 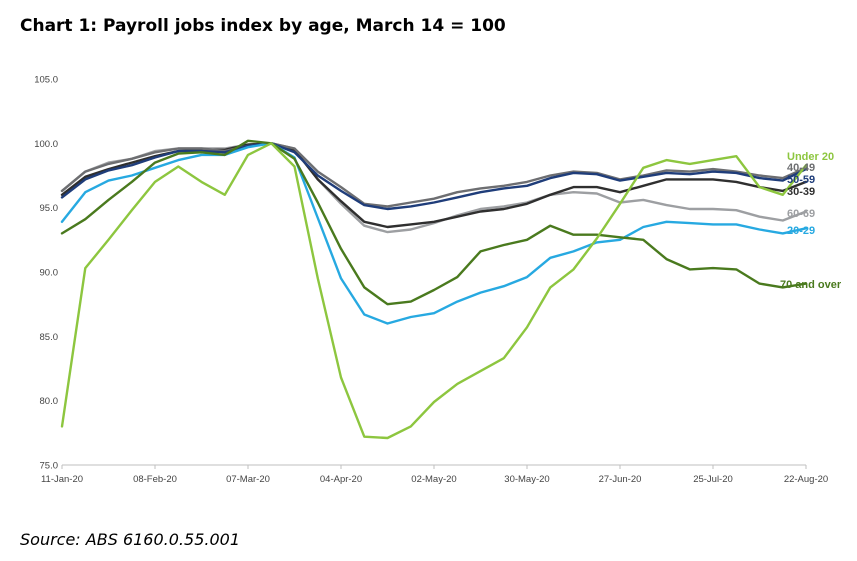 I want to click on x-tick-label: 11-Jan-20, so click(x=62, y=479).